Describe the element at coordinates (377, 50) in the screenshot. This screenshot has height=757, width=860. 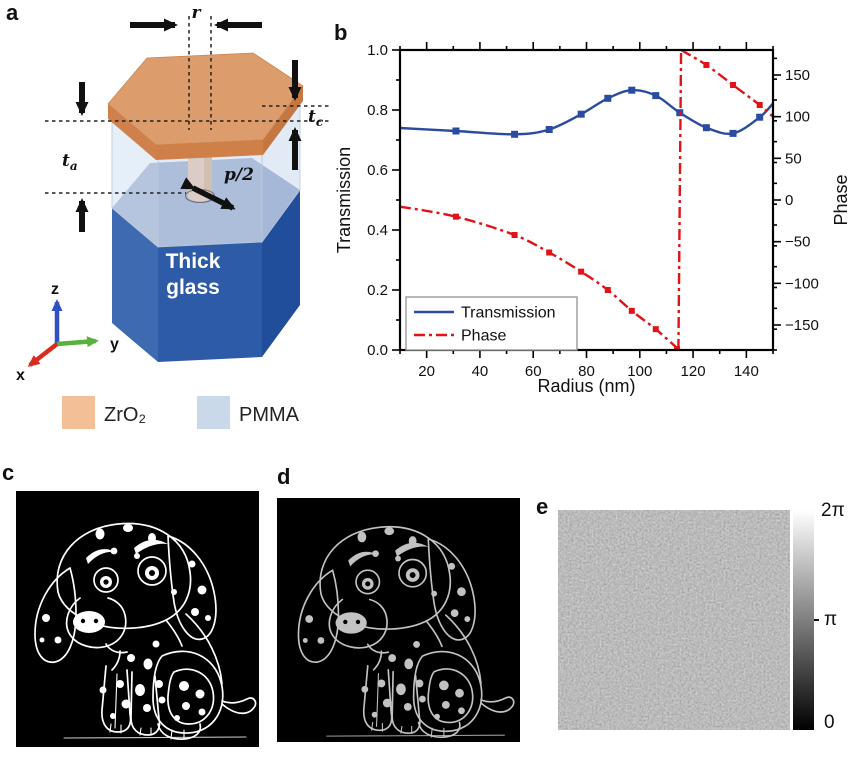
I see `svg-text: 1.0` at that location.